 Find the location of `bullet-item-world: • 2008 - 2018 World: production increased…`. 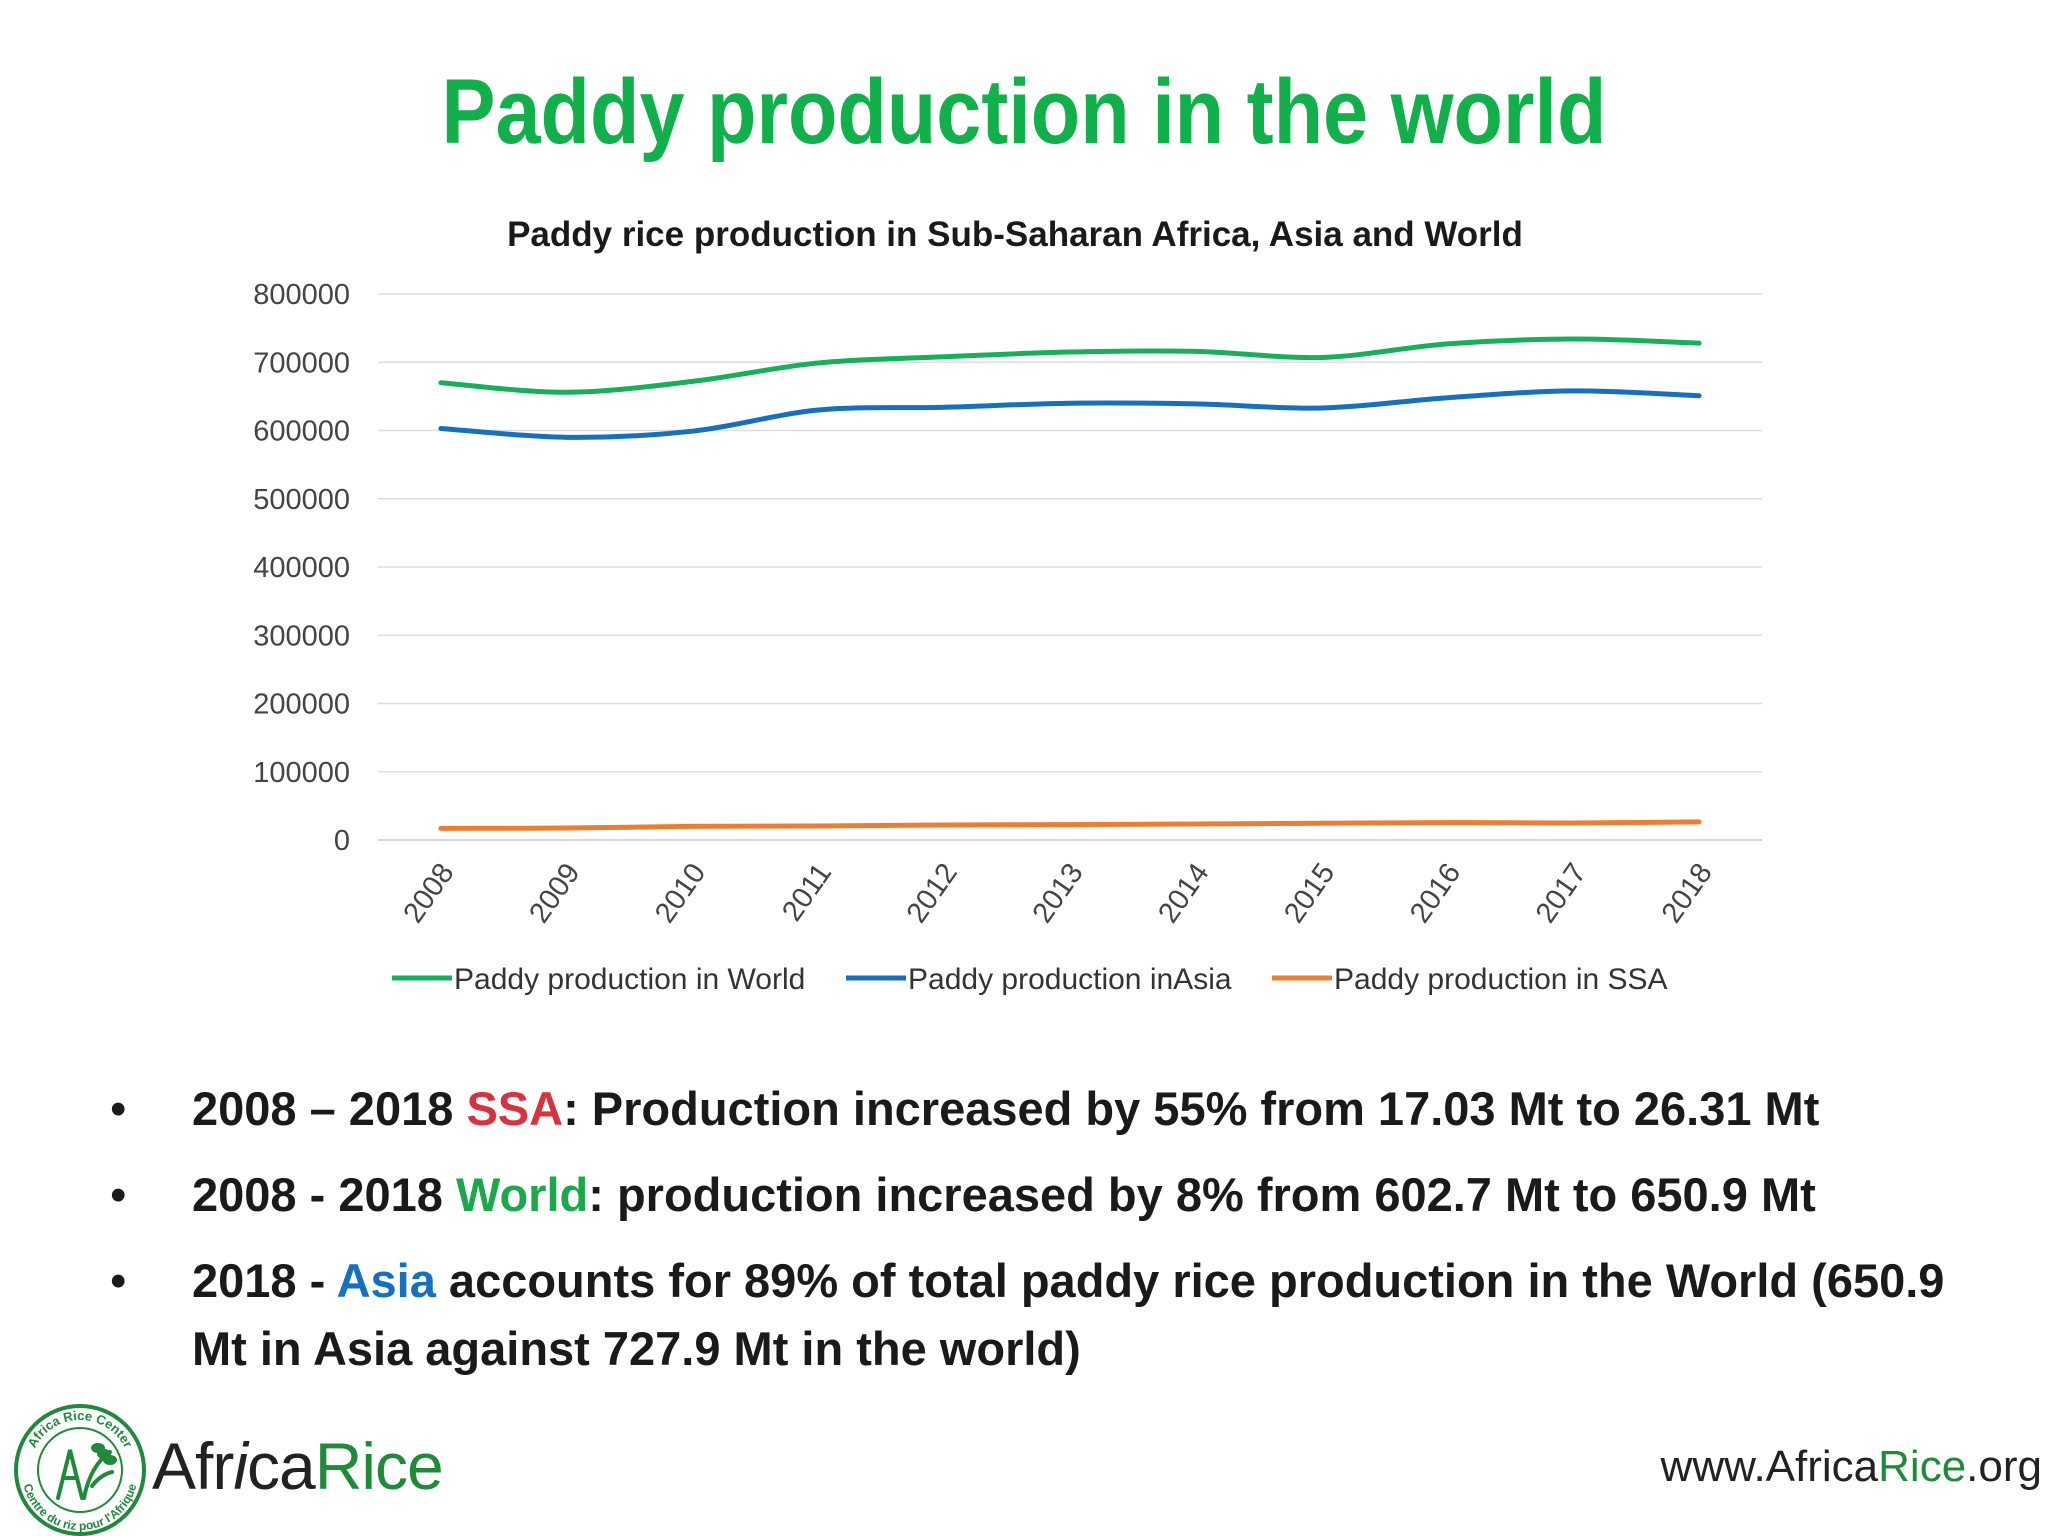

bullet-item-world: • 2008 - 2018 World: production increased… is located at coordinates (1050, 1195).